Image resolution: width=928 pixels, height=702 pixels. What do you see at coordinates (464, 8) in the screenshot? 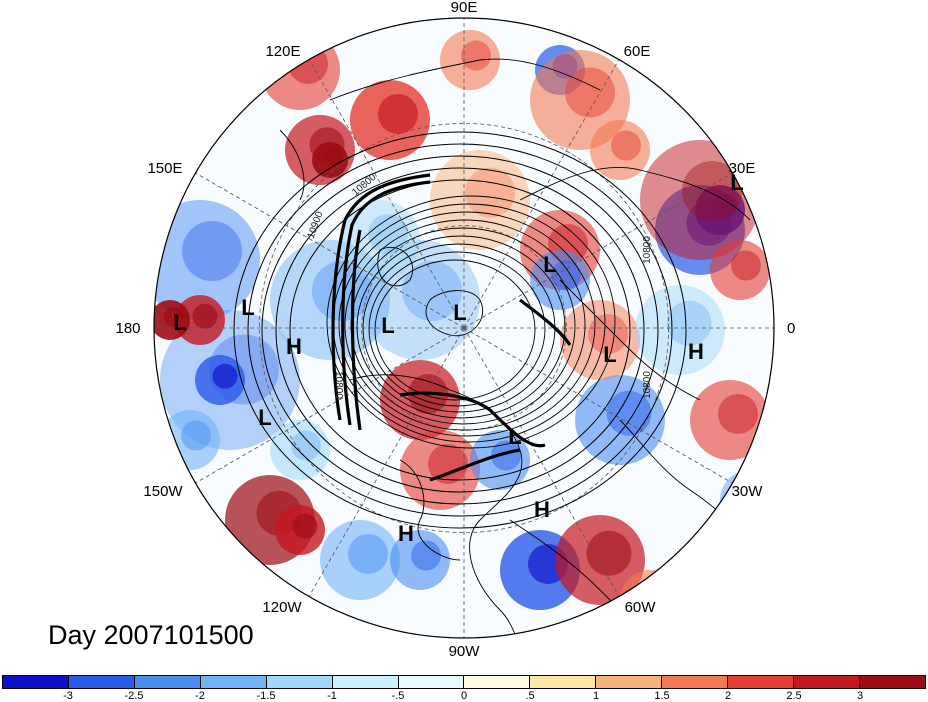
I see `longitude-label: 90E` at bounding box center [464, 8].